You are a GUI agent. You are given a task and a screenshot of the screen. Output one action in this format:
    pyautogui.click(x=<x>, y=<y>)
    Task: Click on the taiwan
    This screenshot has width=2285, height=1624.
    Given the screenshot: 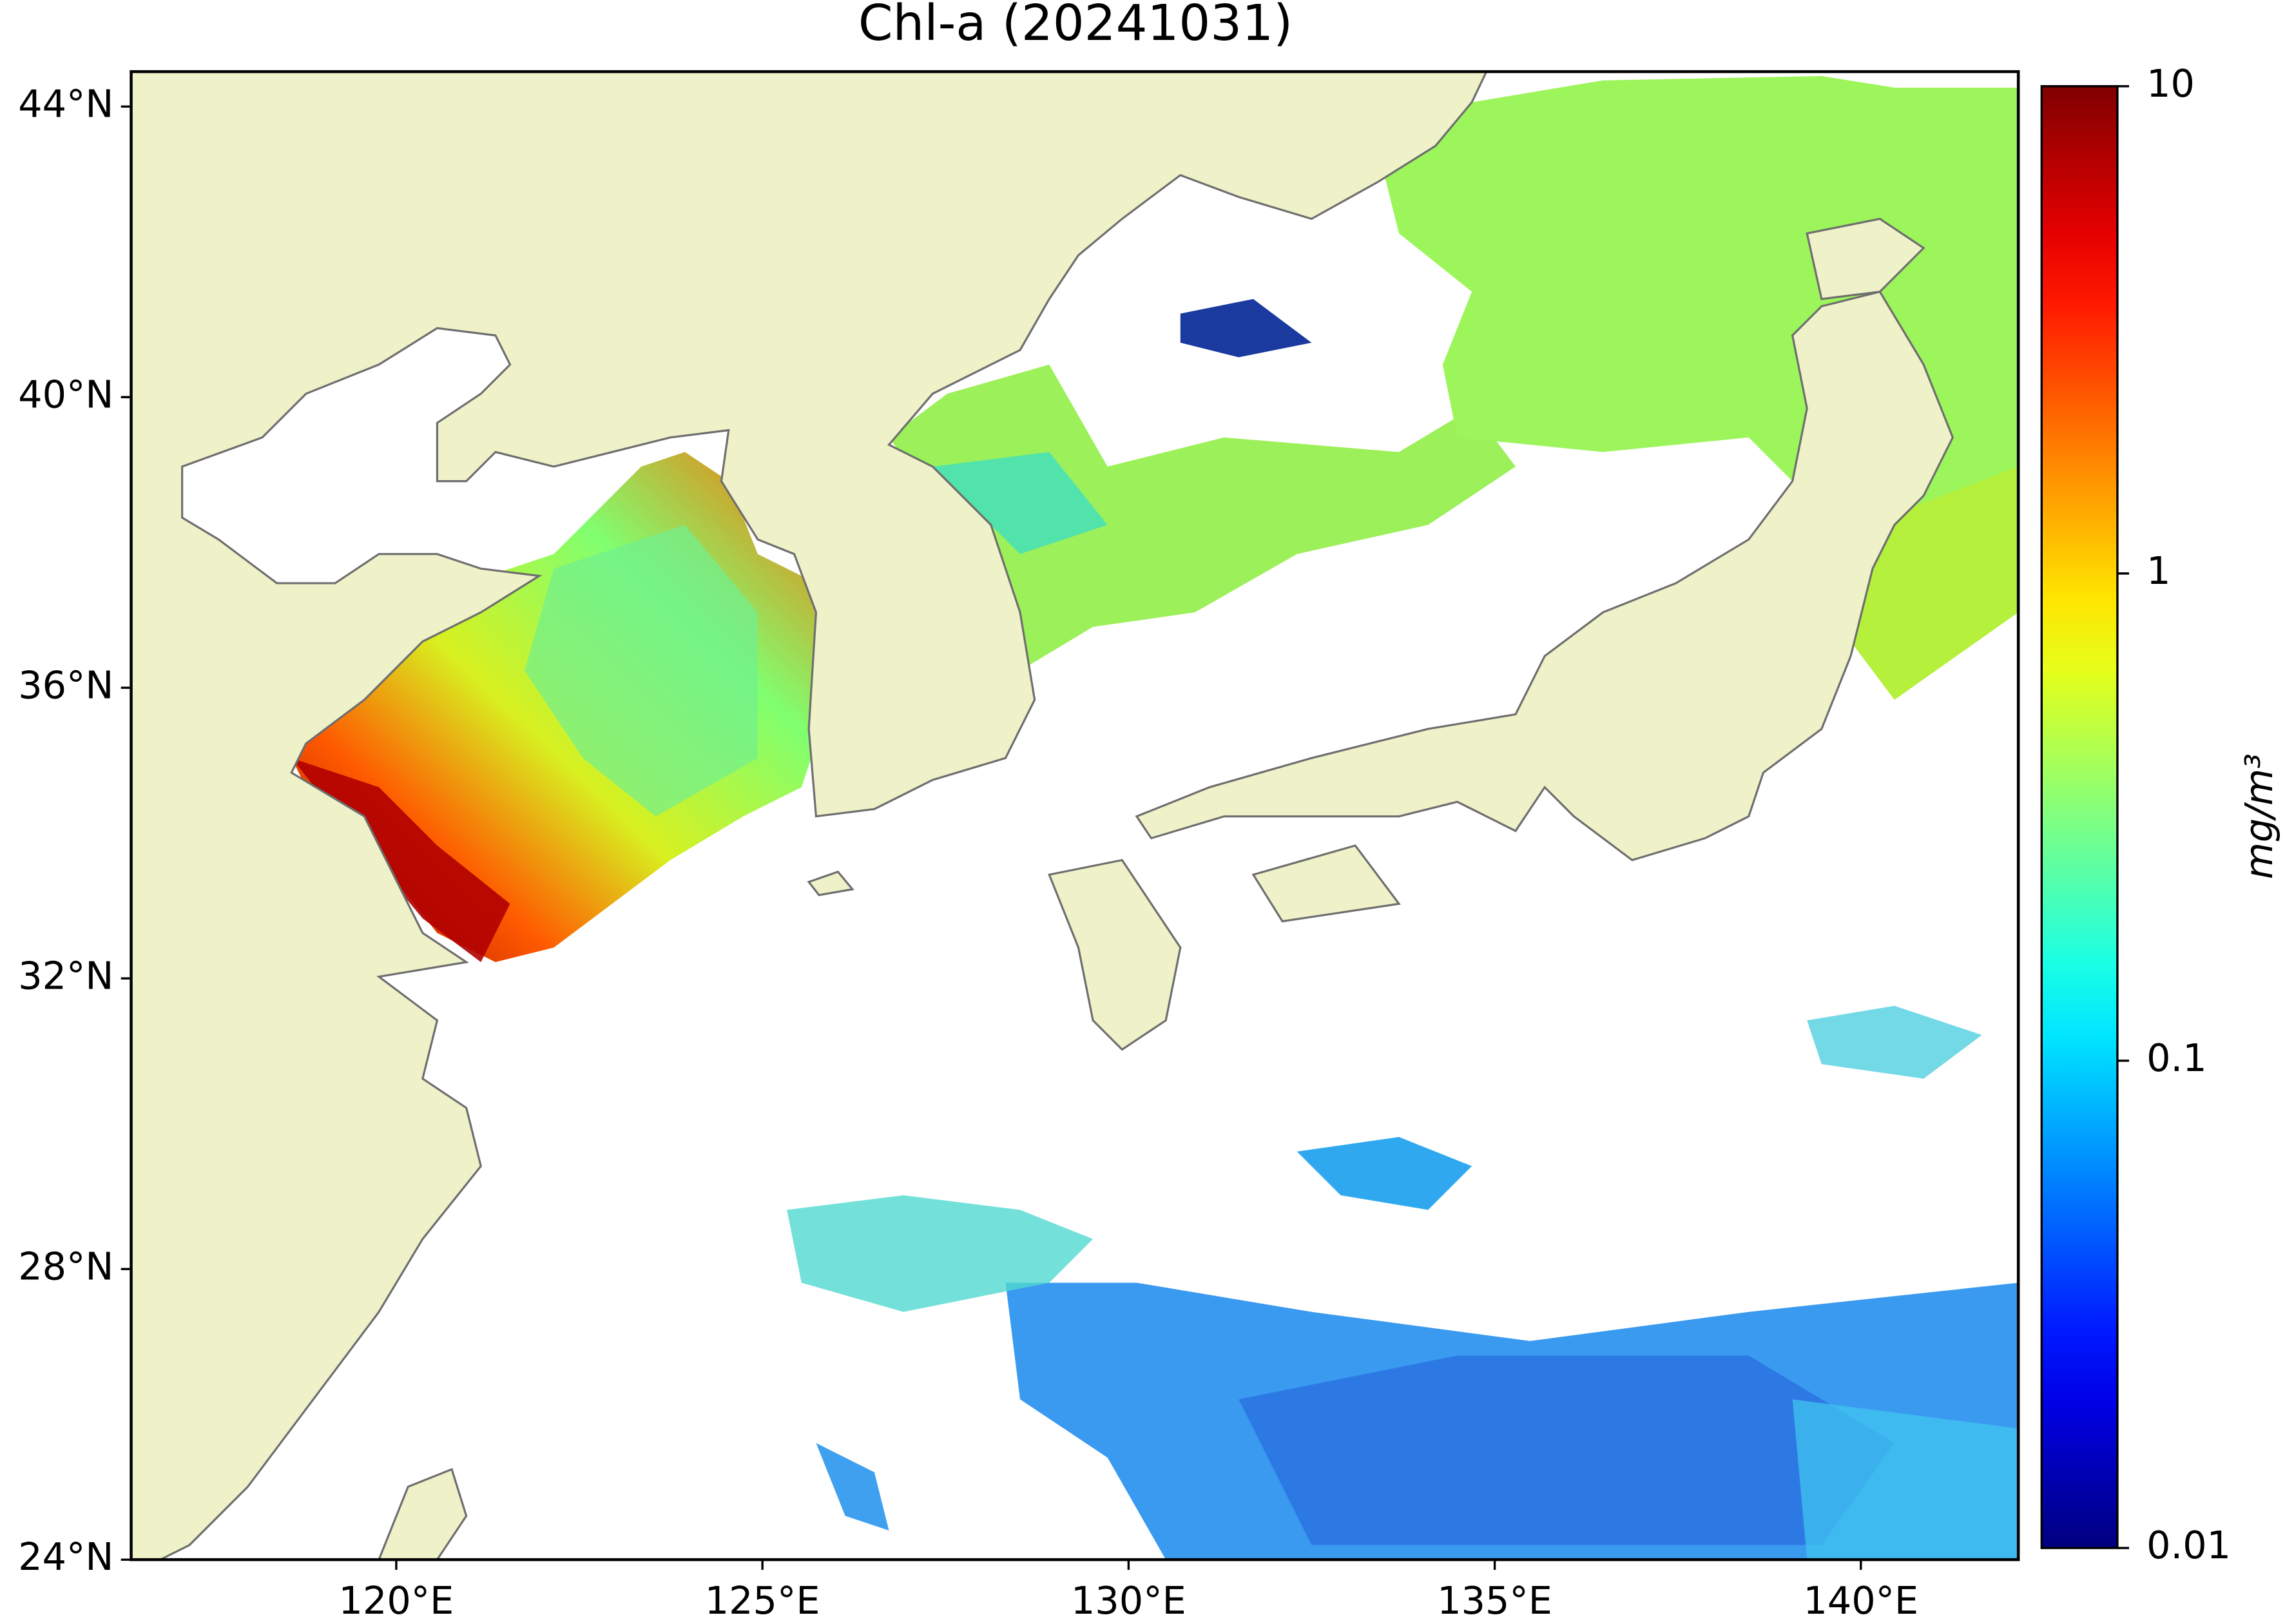 What is the action you would take?
    pyautogui.click(x=423, y=1513)
    